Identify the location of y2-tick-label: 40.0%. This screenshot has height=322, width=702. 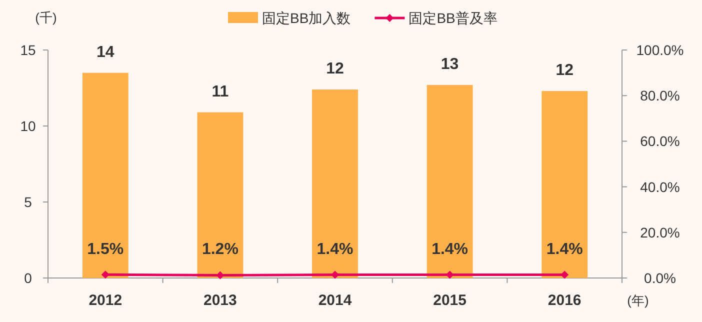
(660, 186).